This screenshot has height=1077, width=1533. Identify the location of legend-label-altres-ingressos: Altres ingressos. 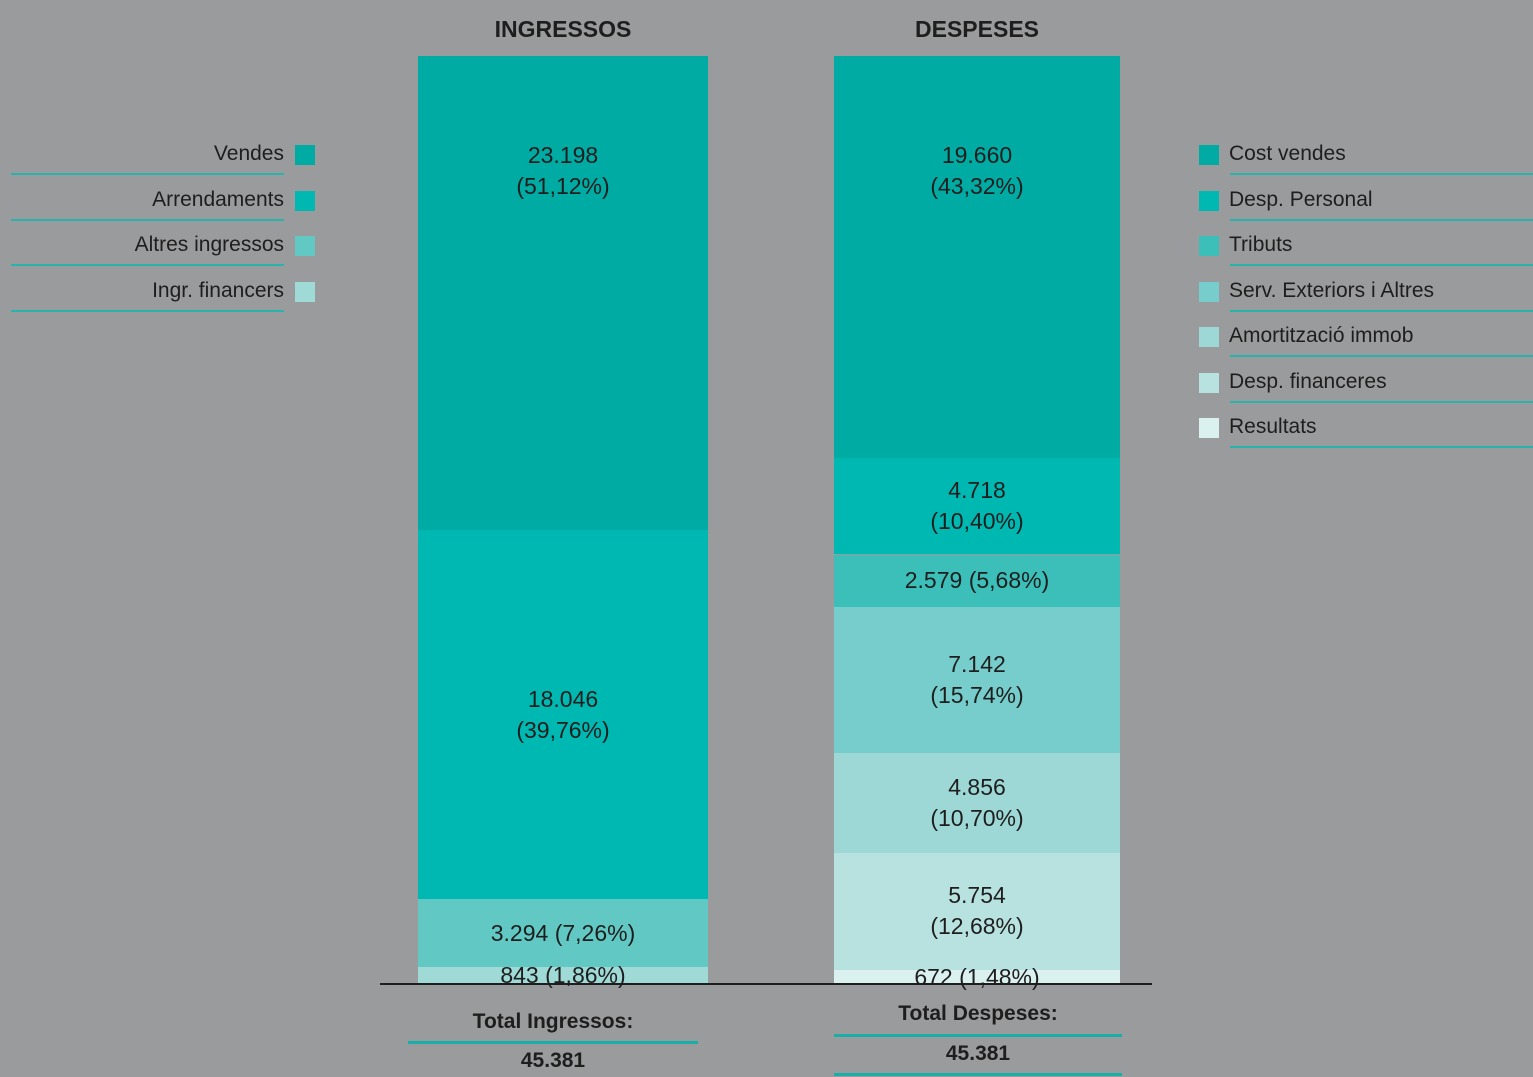
(209, 244).